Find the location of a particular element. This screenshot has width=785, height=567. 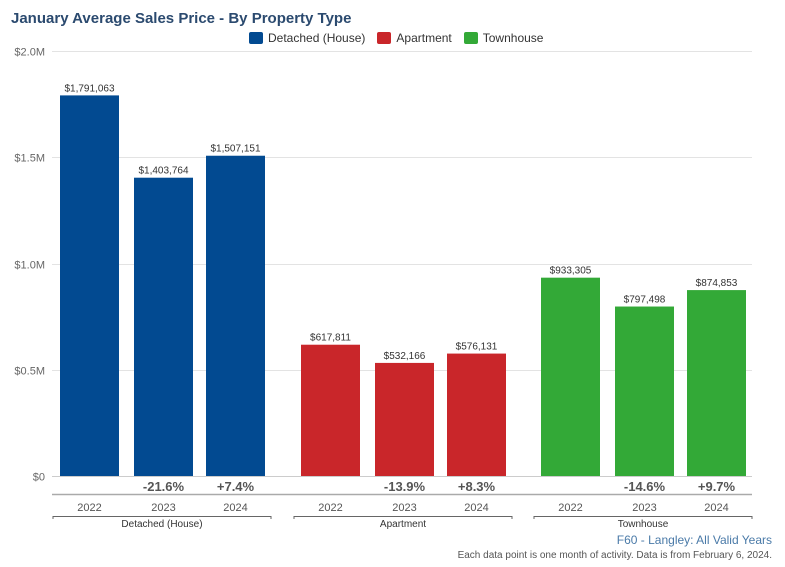

legend-swatch-townhouse is located at coordinates (470, 38).